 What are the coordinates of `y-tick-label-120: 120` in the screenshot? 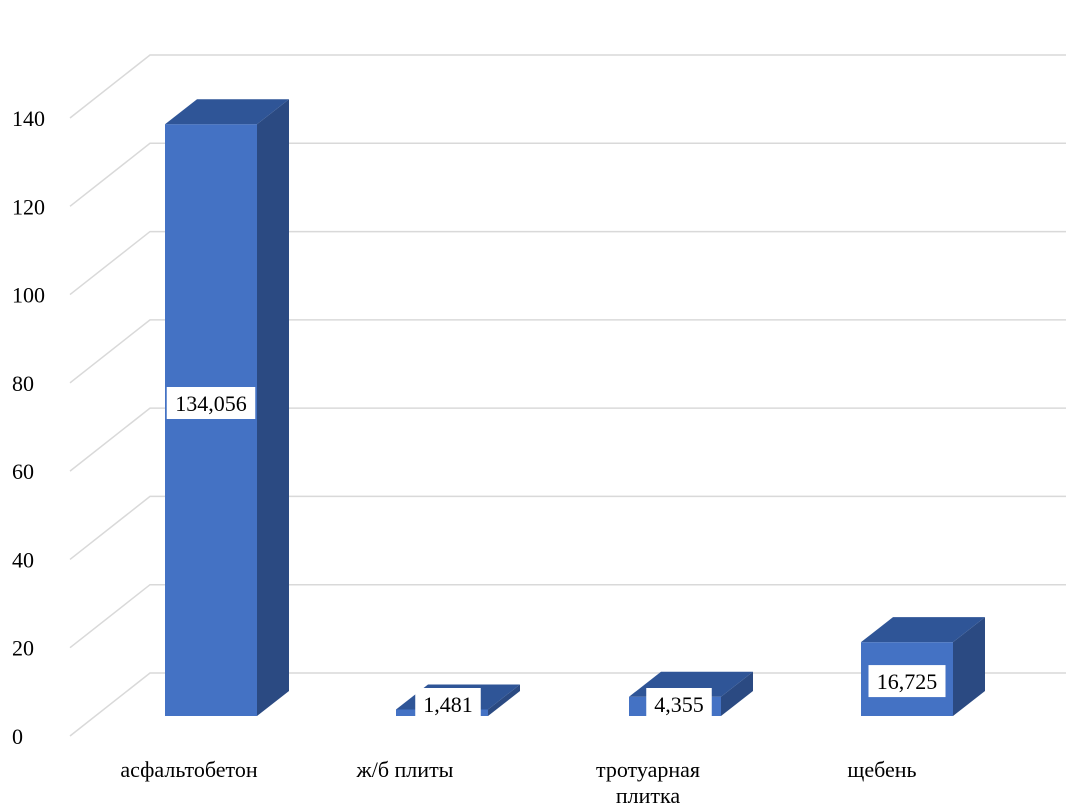 It's located at (28, 206).